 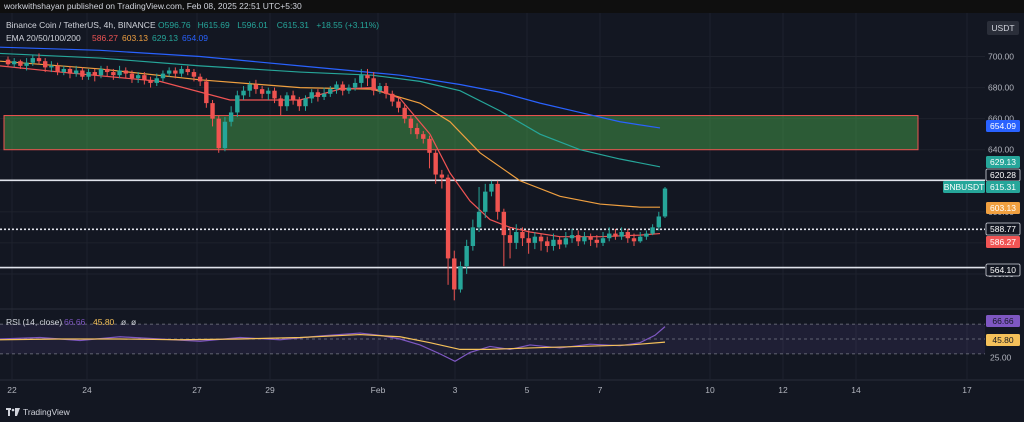 I want to click on ohlc-value: C615.31, so click(x=293, y=25).